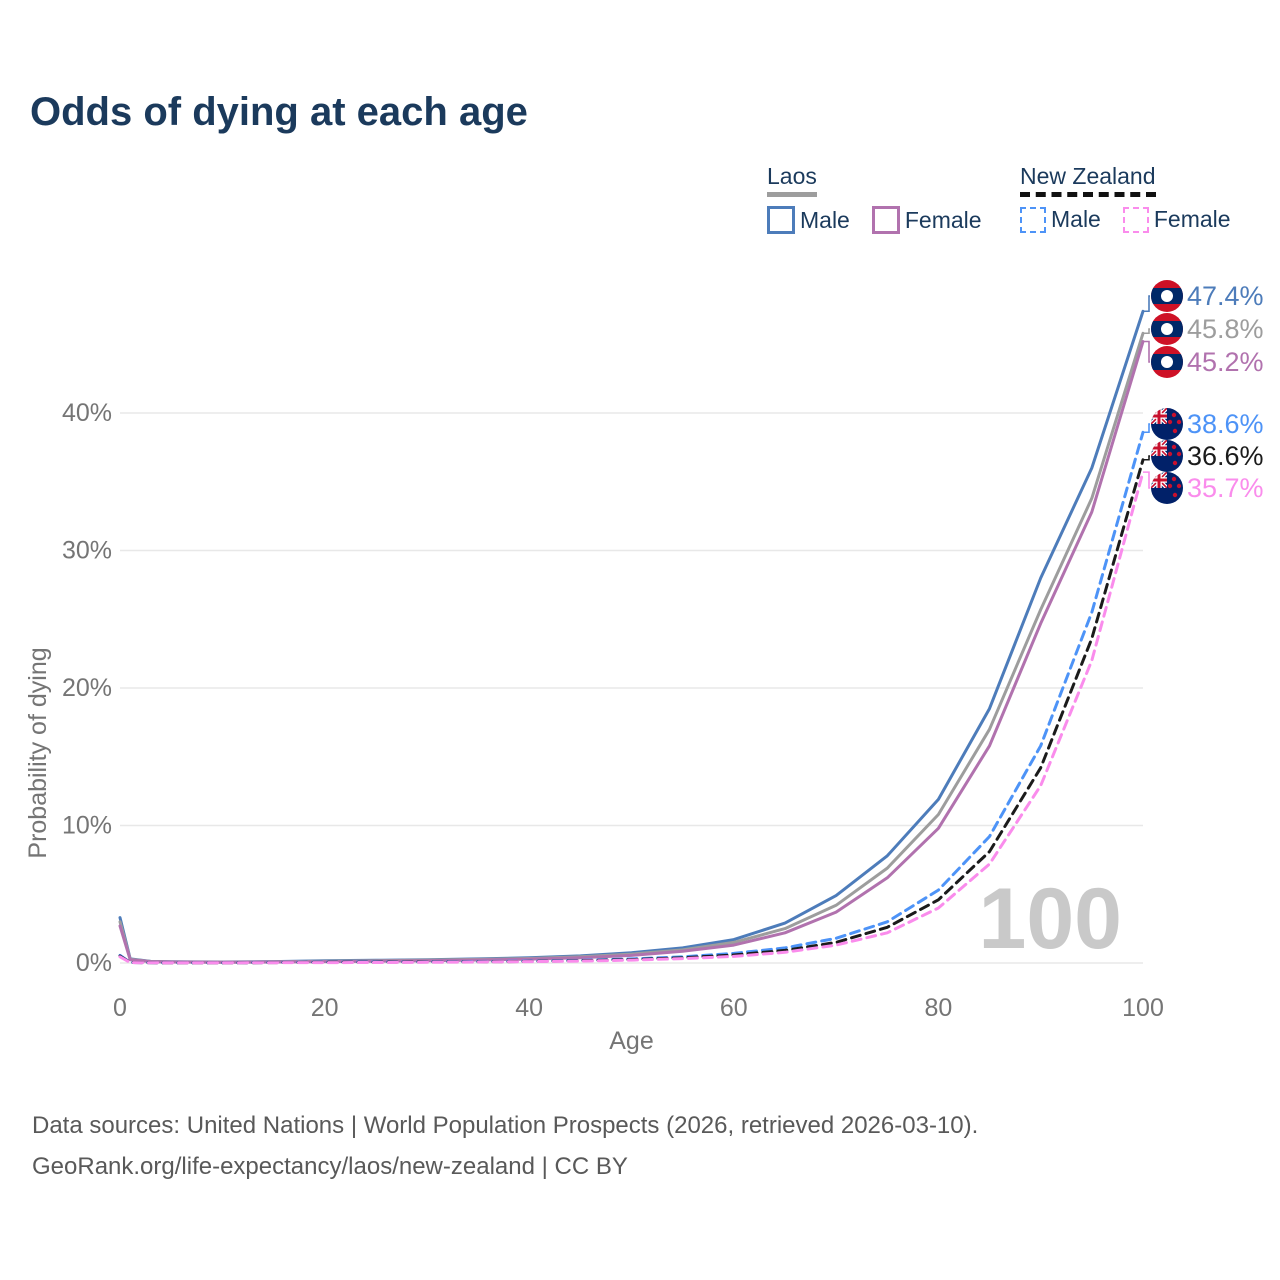 Image resolution: width=1280 pixels, height=1280 pixels. What do you see at coordinates (640, 208) in the screenshot?
I see `chart-legend: Laos Male Female New Zealand Male Female` at bounding box center [640, 208].